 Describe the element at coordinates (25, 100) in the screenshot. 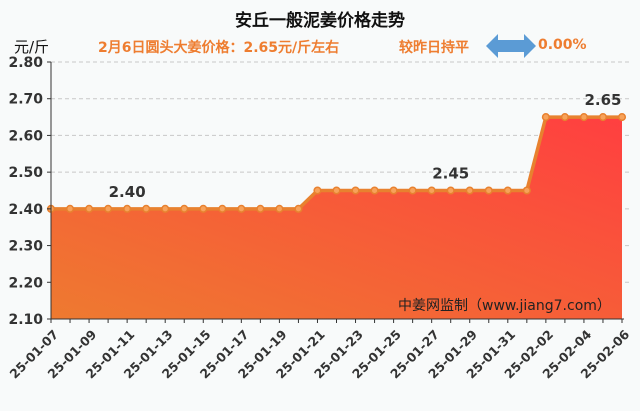

I see `y-tick-label: 2.70` at that location.